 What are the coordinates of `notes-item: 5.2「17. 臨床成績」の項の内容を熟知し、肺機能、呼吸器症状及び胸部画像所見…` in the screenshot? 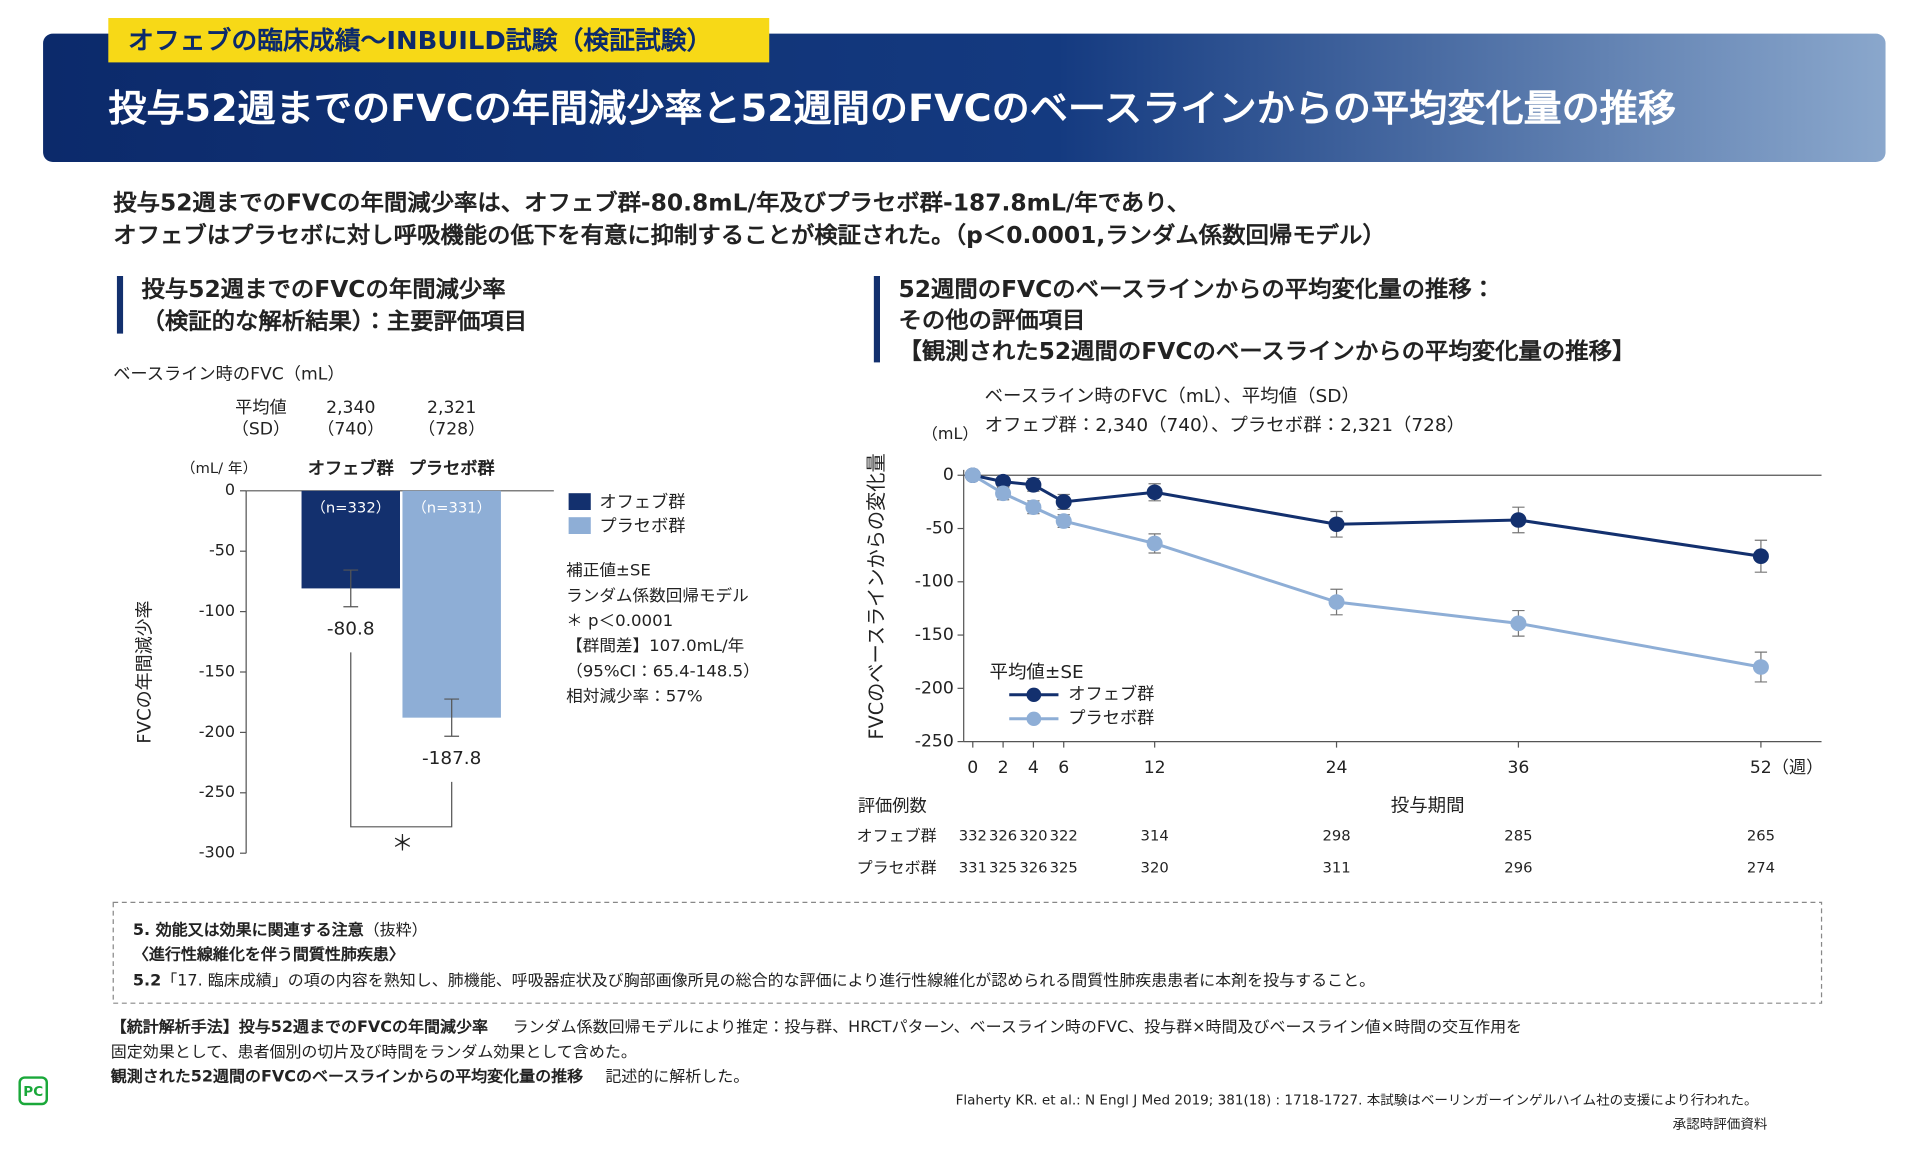 It's located at (754, 979).